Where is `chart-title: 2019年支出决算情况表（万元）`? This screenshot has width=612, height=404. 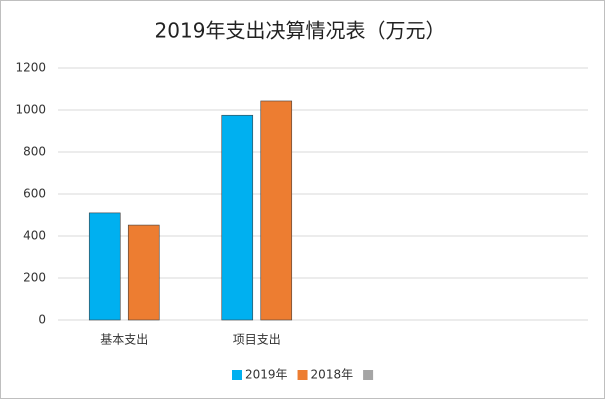 chart-title: 2019年支出决算情况表（万元） is located at coordinates (300, 31).